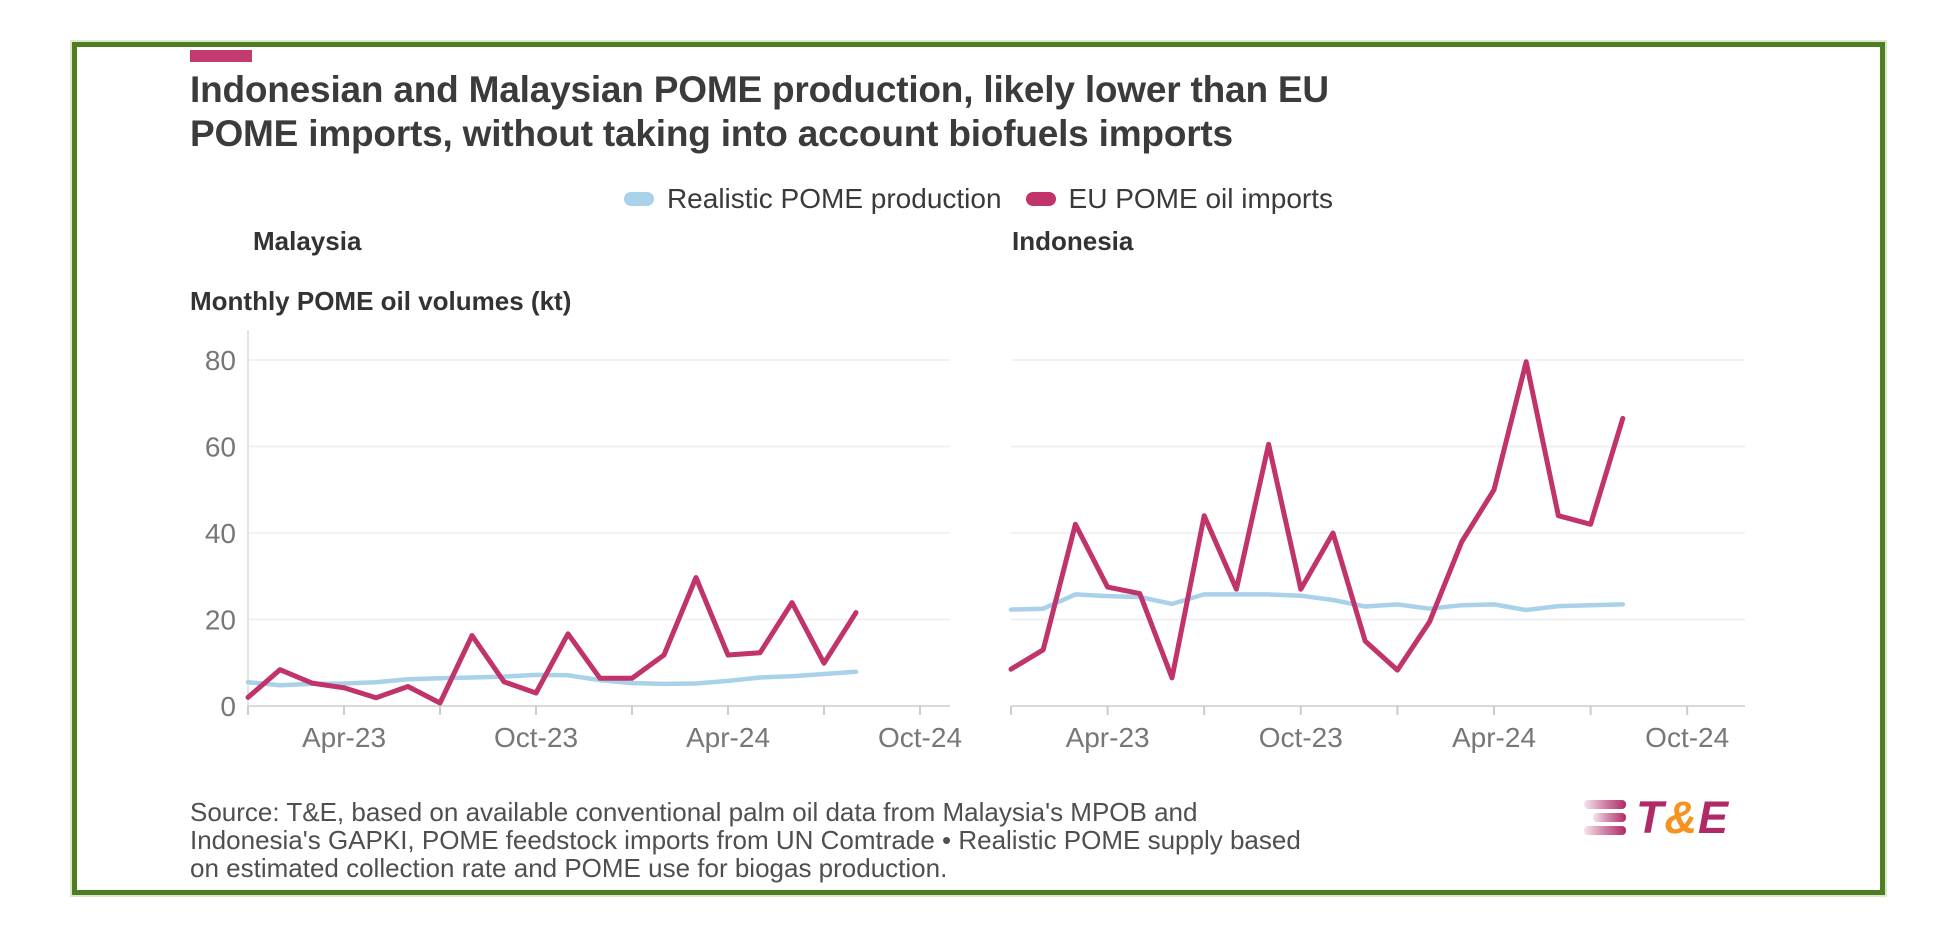 The image size is (1949, 941). What do you see at coordinates (1494, 737) in the screenshot?
I see `indonesia-xtick-label-Apr-24: Apr-24` at bounding box center [1494, 737].